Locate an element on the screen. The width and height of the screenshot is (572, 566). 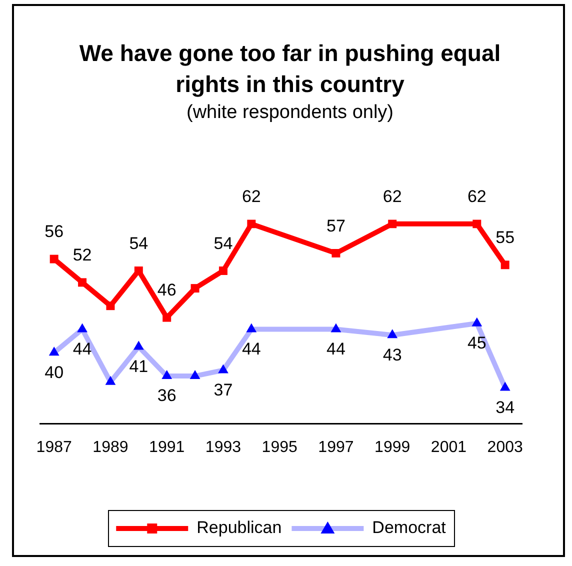
x-tick-label: 1993 is located at coordinates (223, 447).